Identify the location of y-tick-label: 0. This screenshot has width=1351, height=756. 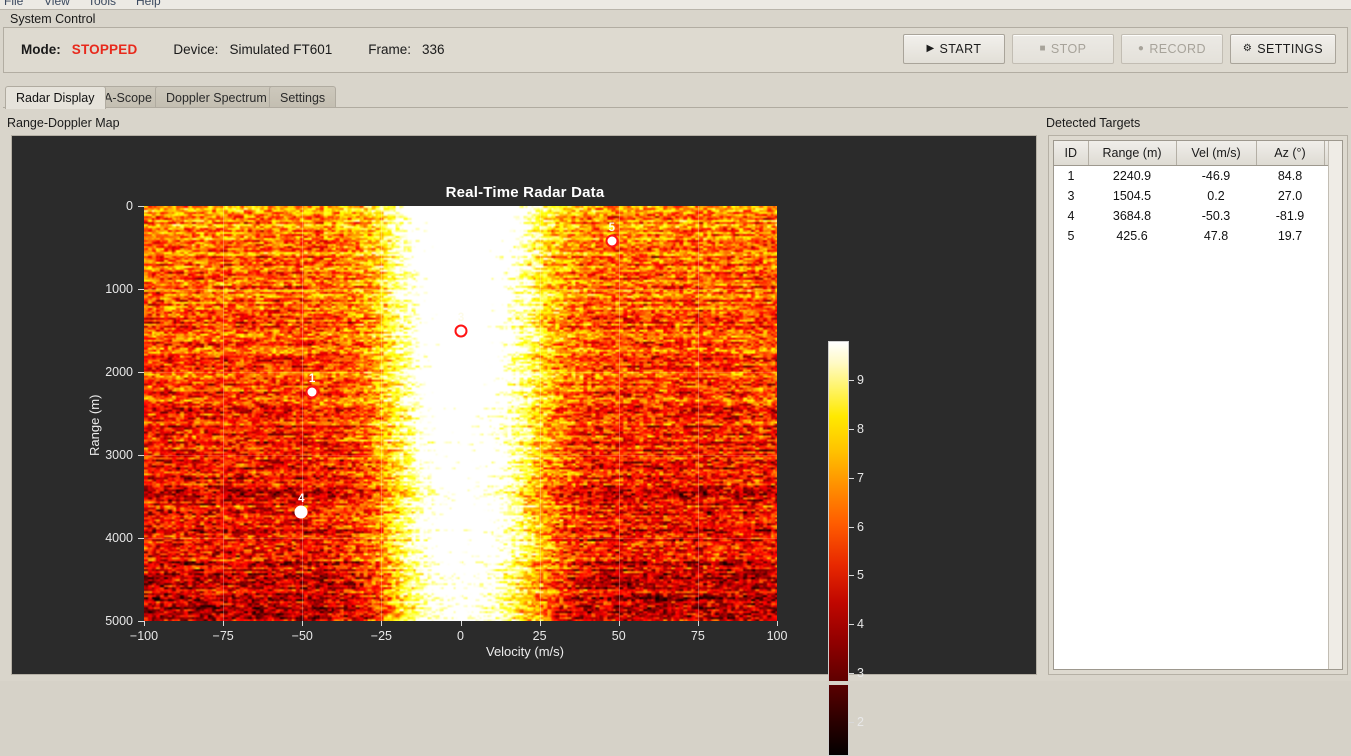
(129, 206).